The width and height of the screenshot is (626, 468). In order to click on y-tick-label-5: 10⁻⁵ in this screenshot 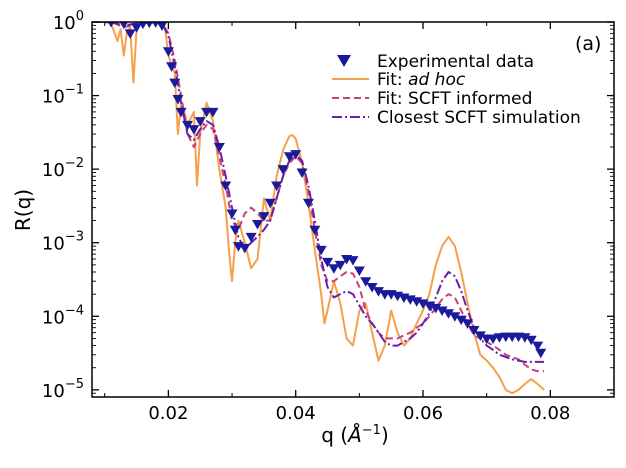, I will do `click(63, 389)`.